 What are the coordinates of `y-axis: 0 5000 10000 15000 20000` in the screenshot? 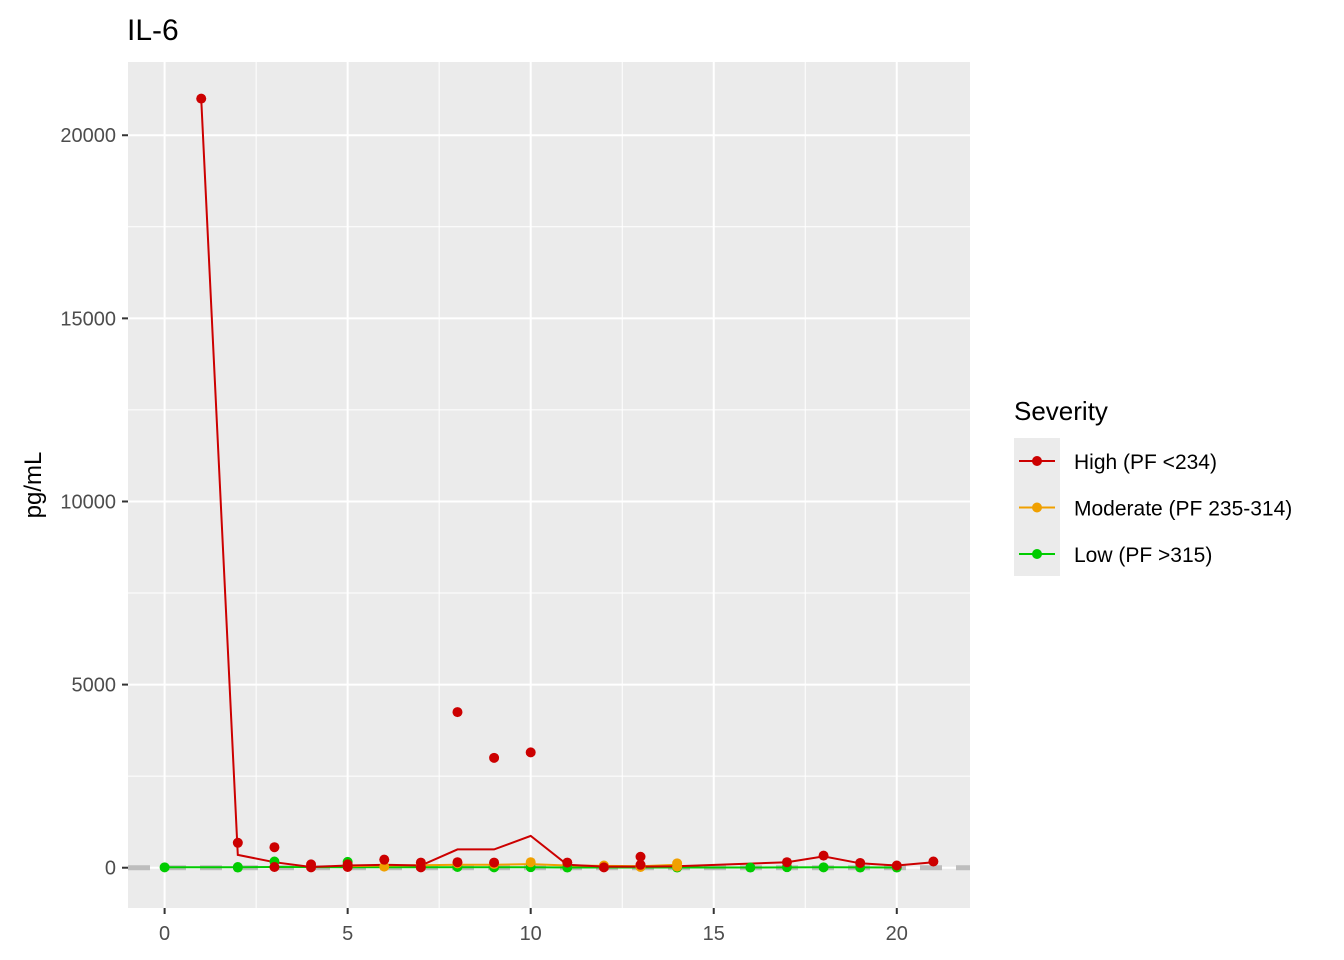 It's located at (94, 502).